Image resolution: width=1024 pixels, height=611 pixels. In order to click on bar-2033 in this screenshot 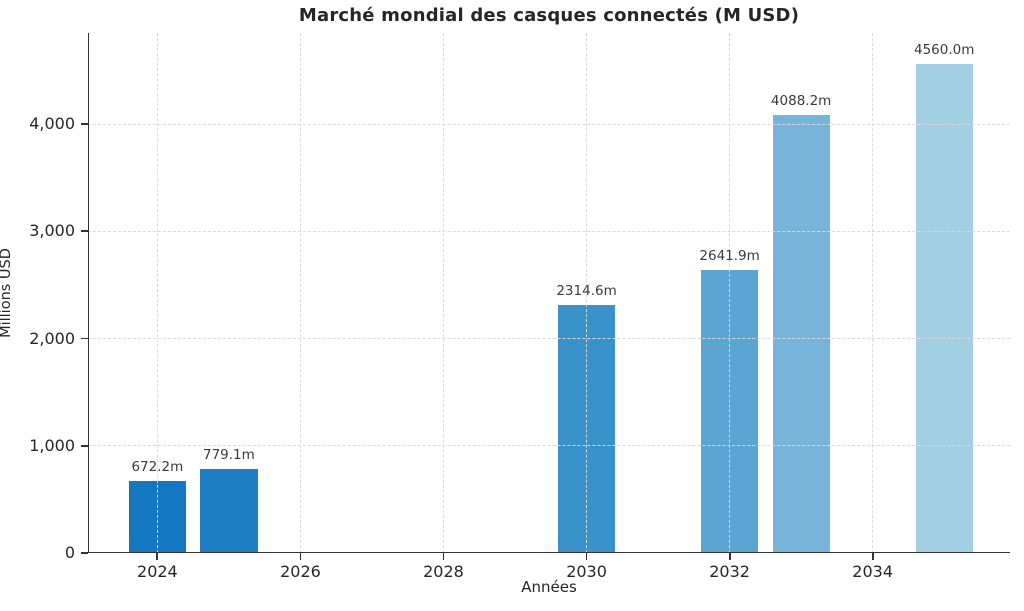, I will do `click(801, 333)`.